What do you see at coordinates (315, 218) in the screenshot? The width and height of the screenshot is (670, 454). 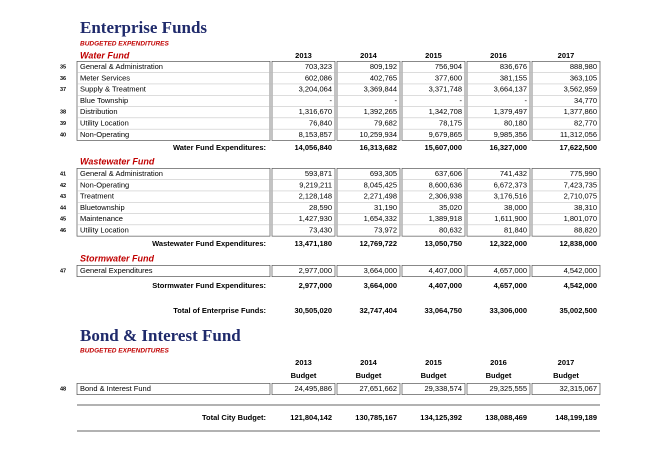 I see `cell-value: 1,427,930` at bounding box center [315, 218].